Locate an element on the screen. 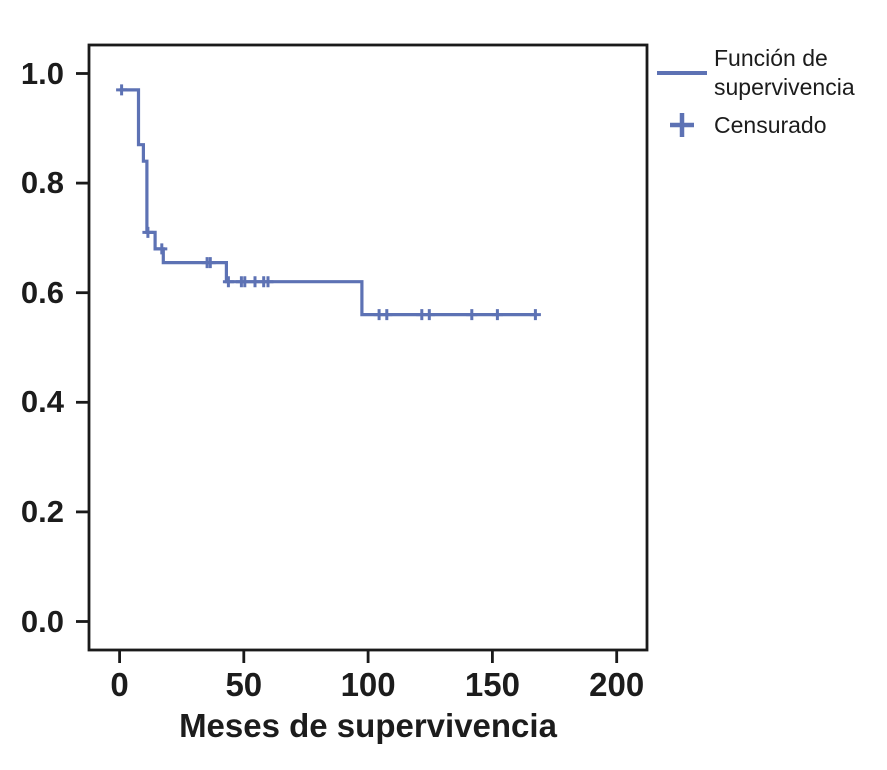 This screenshot has height=770, width=887. line-swatch-icon is located at coordinates (682, 73).